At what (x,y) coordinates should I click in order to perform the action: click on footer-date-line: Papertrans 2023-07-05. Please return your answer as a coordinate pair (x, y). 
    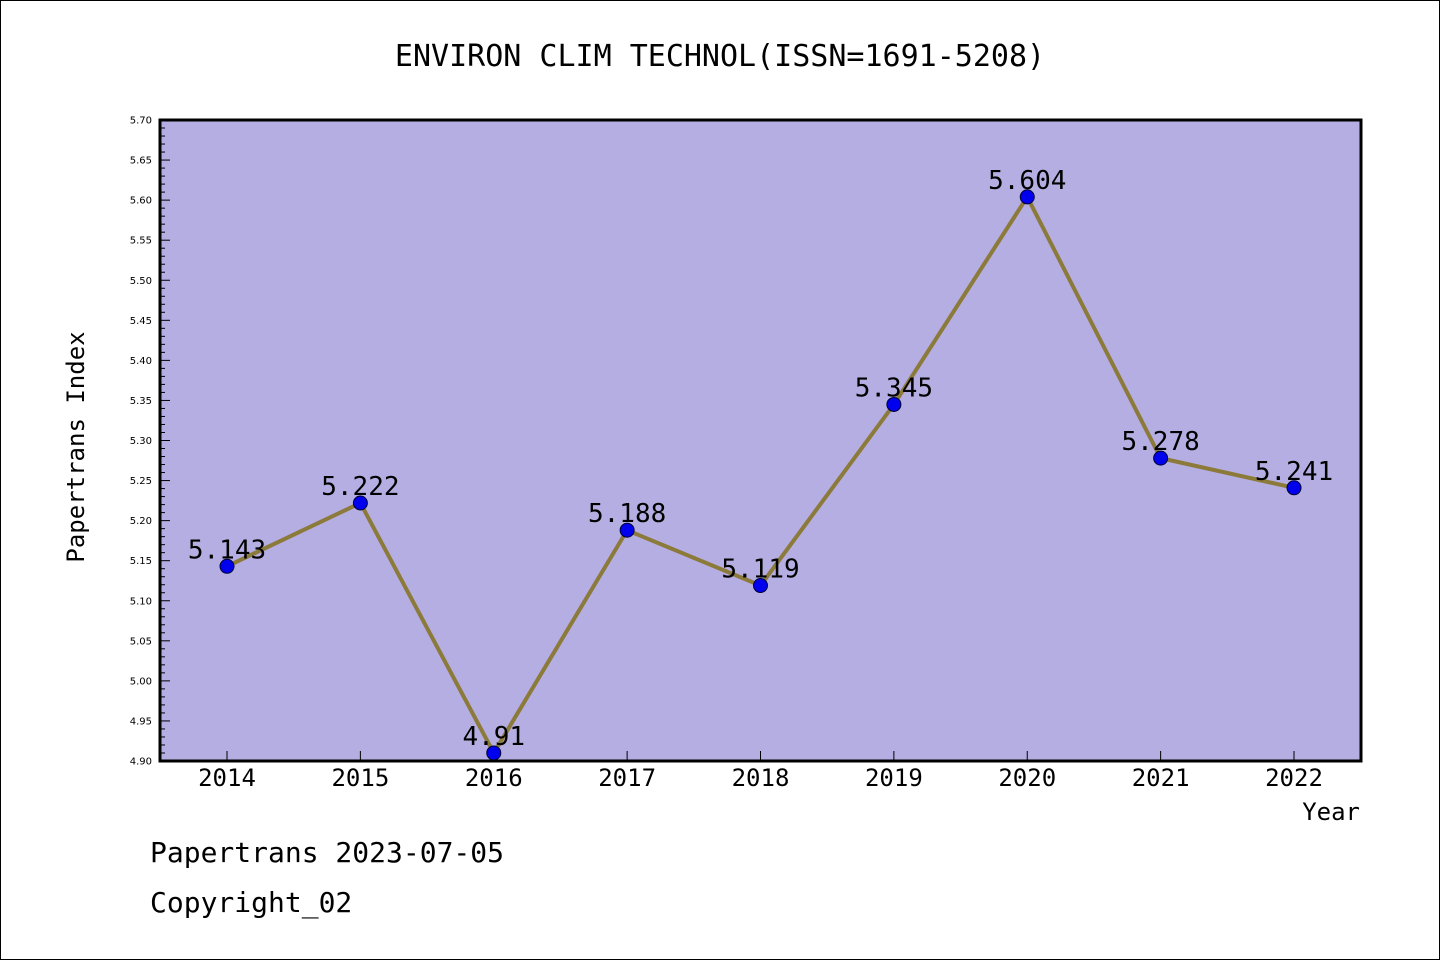
    Looking at the image, I should click on (327, 852).